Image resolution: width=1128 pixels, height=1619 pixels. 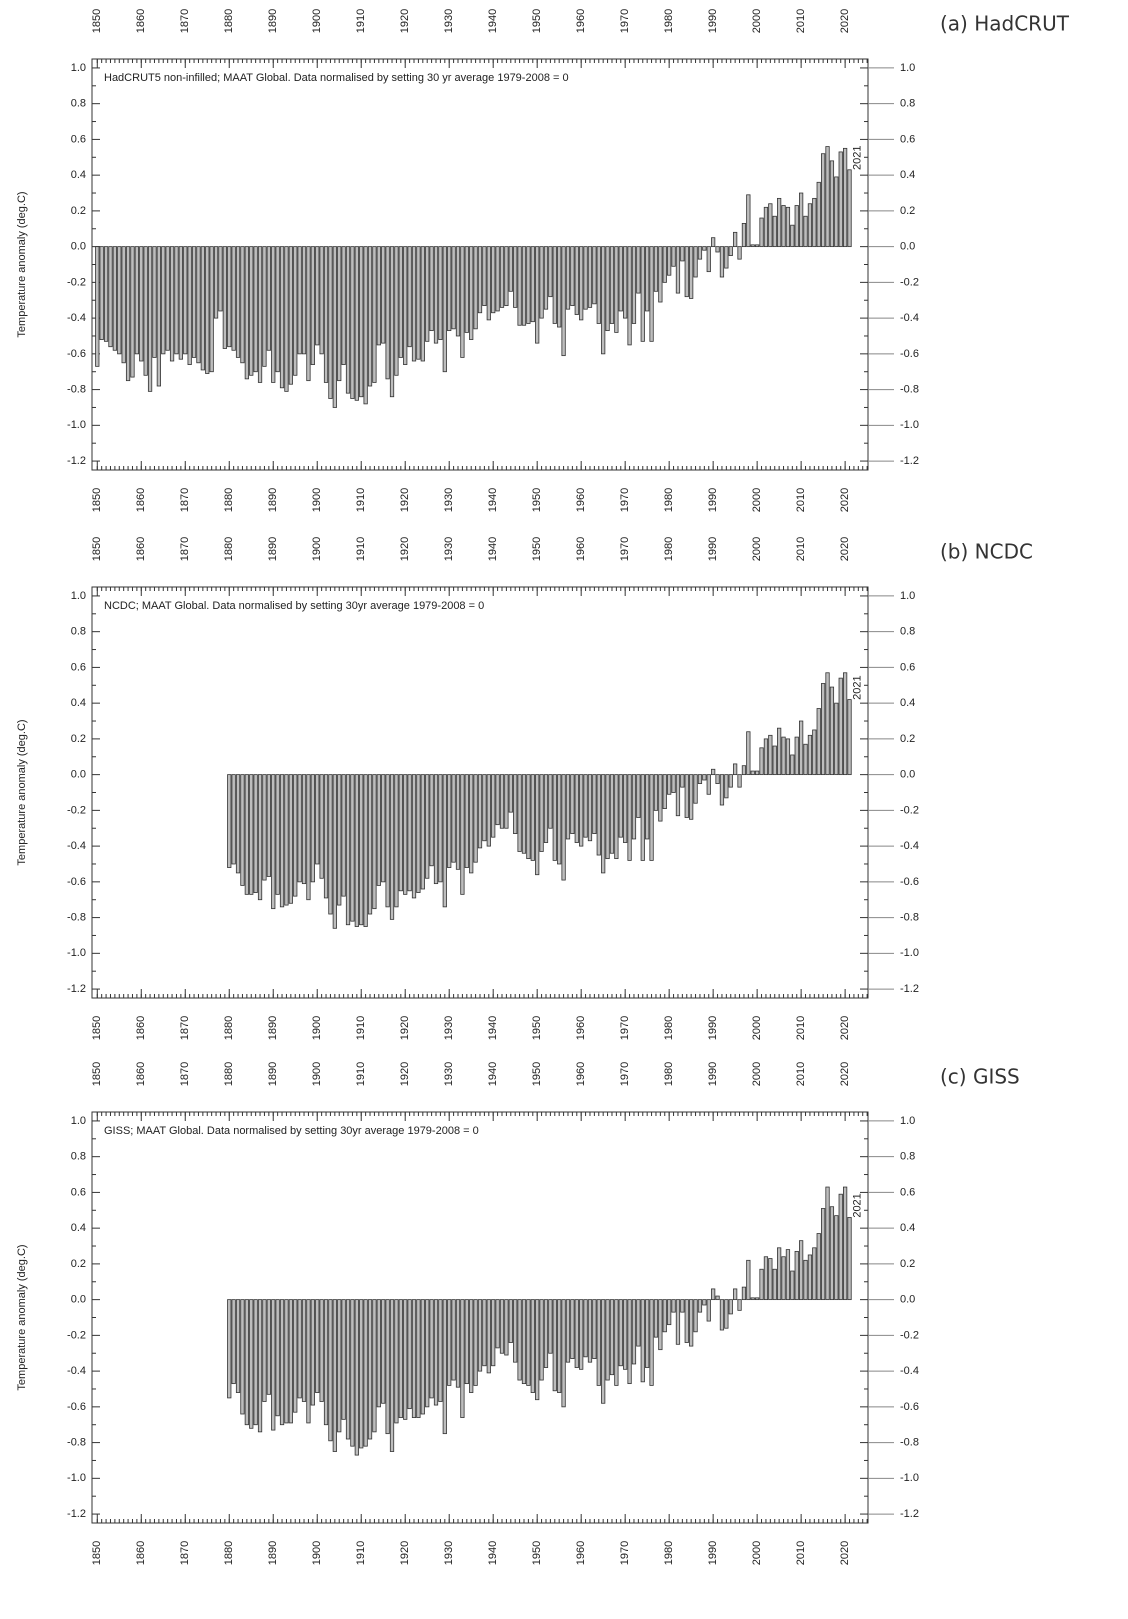 What do you see at coordinates (185, 21) in the screenshot?
I see `x-tick-label-top: 1870` at bounding box center [185, 21].